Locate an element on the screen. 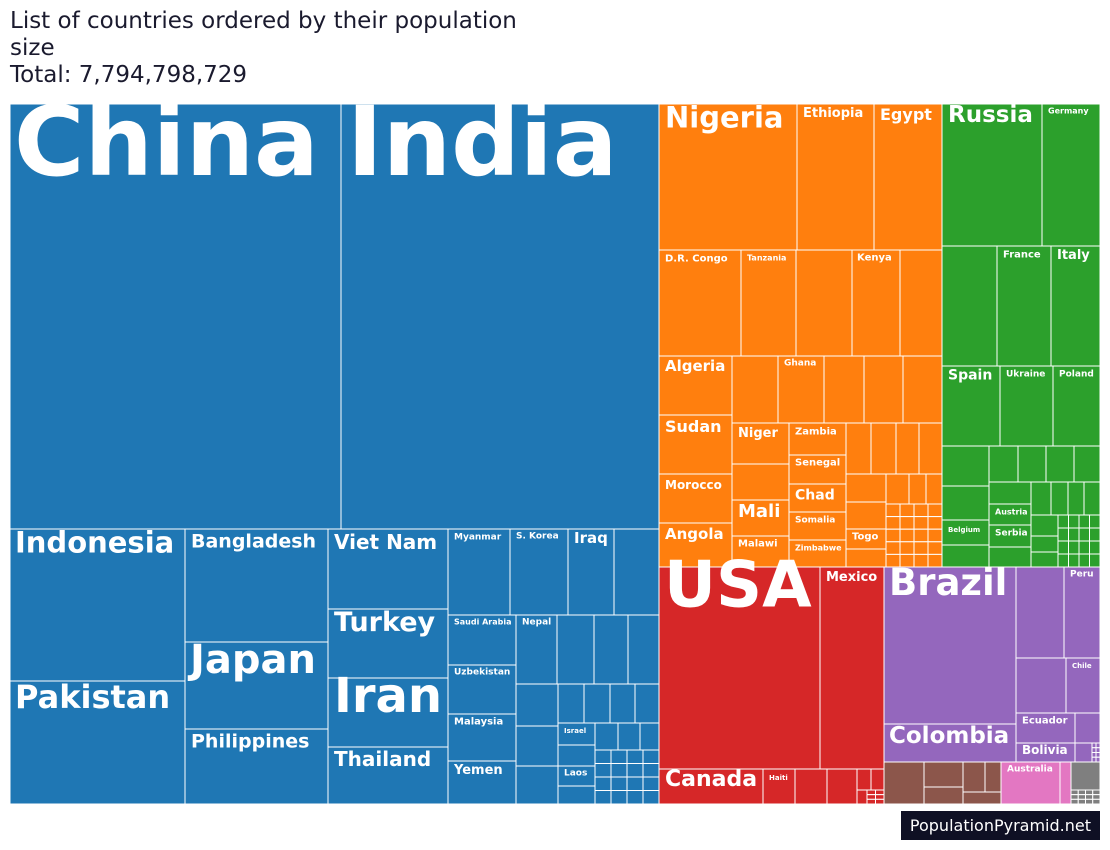  tile-turkey is located at coordinates (388, 643).